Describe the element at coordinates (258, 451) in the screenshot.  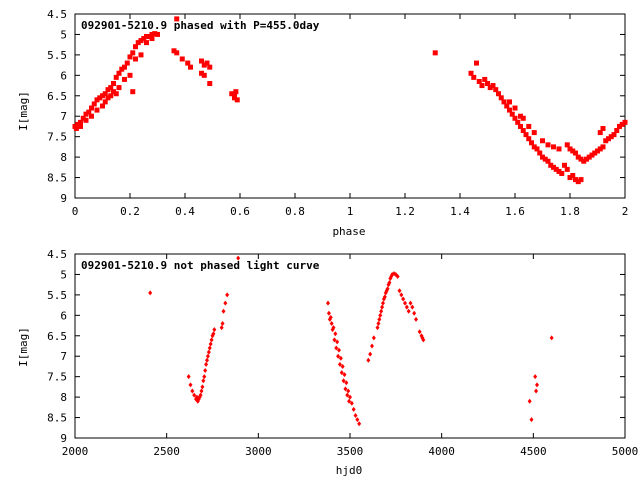
I see `x-tick-label: 3000` at that location.